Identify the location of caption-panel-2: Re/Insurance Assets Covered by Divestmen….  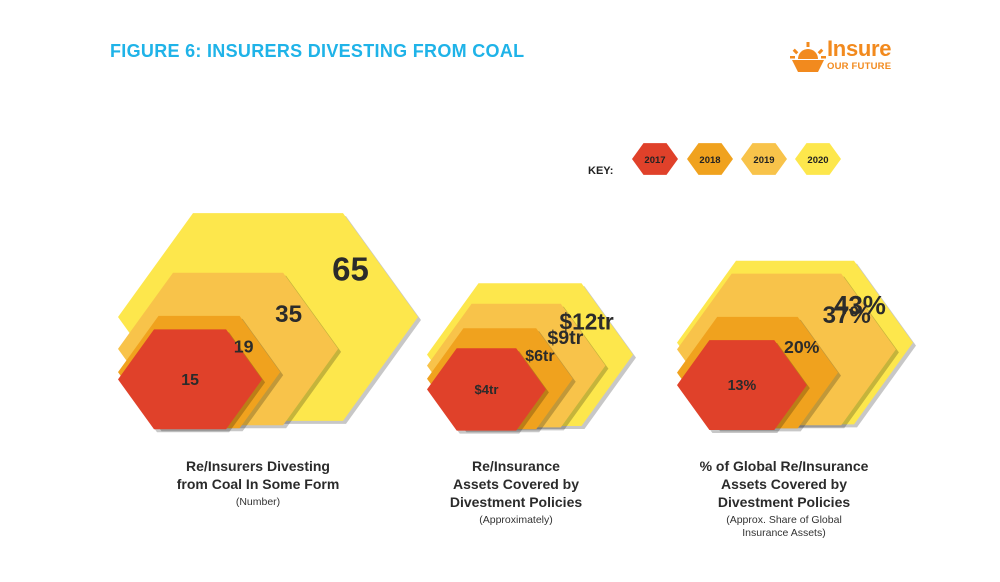
(516, 492).